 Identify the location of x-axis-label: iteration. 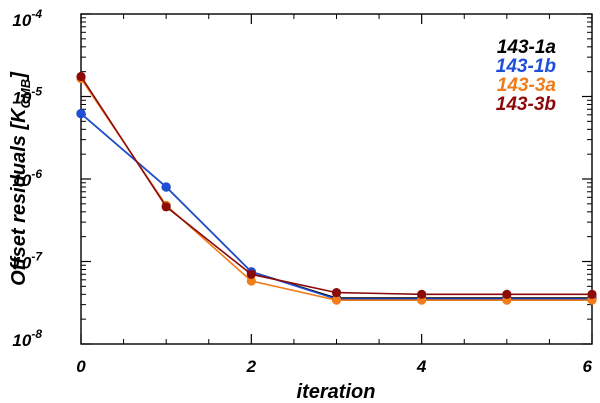
(336, 392).